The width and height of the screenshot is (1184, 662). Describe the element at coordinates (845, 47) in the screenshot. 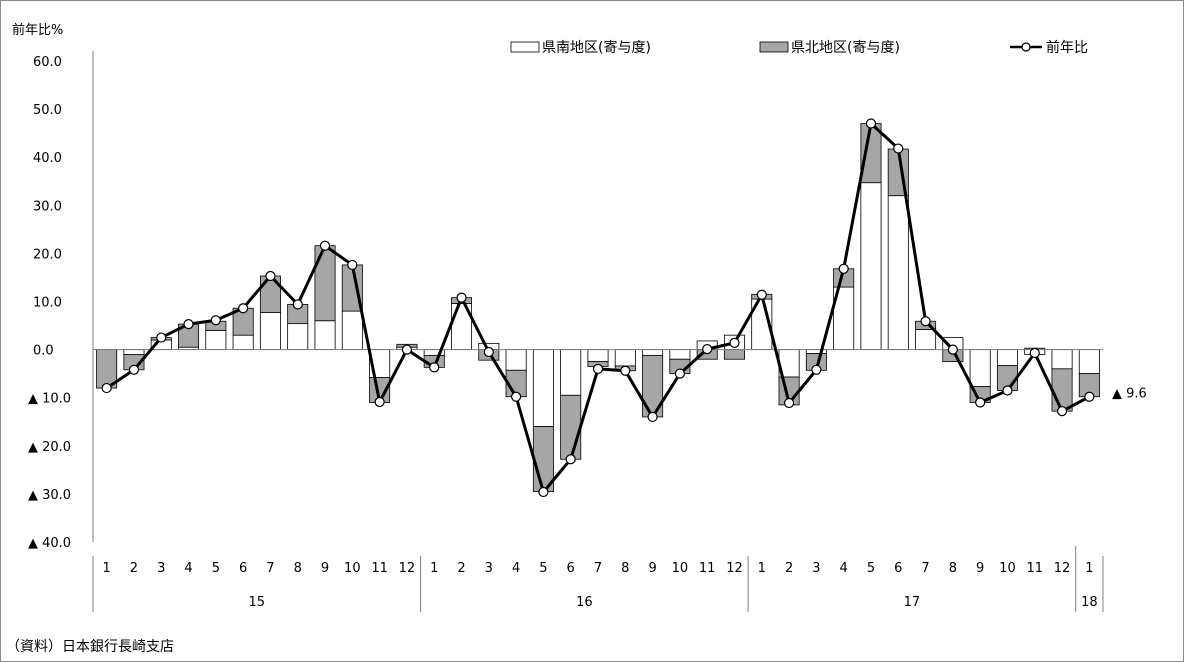

I see `legend-label-north: 県北地区(寄与度)` at that location.